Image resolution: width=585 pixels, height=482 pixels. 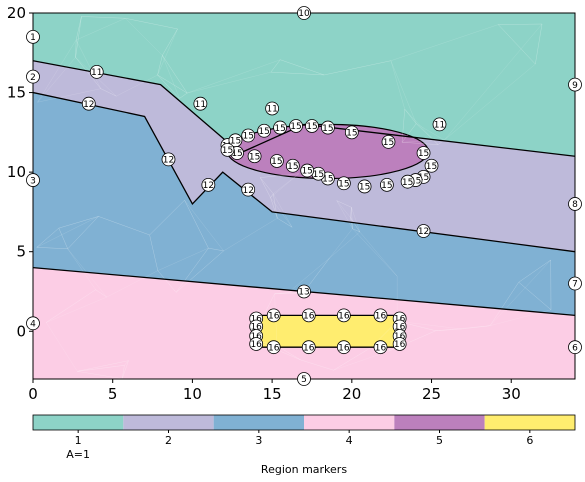 I want to click on boundary-marker-label: 13, so click(x=303, y=293).